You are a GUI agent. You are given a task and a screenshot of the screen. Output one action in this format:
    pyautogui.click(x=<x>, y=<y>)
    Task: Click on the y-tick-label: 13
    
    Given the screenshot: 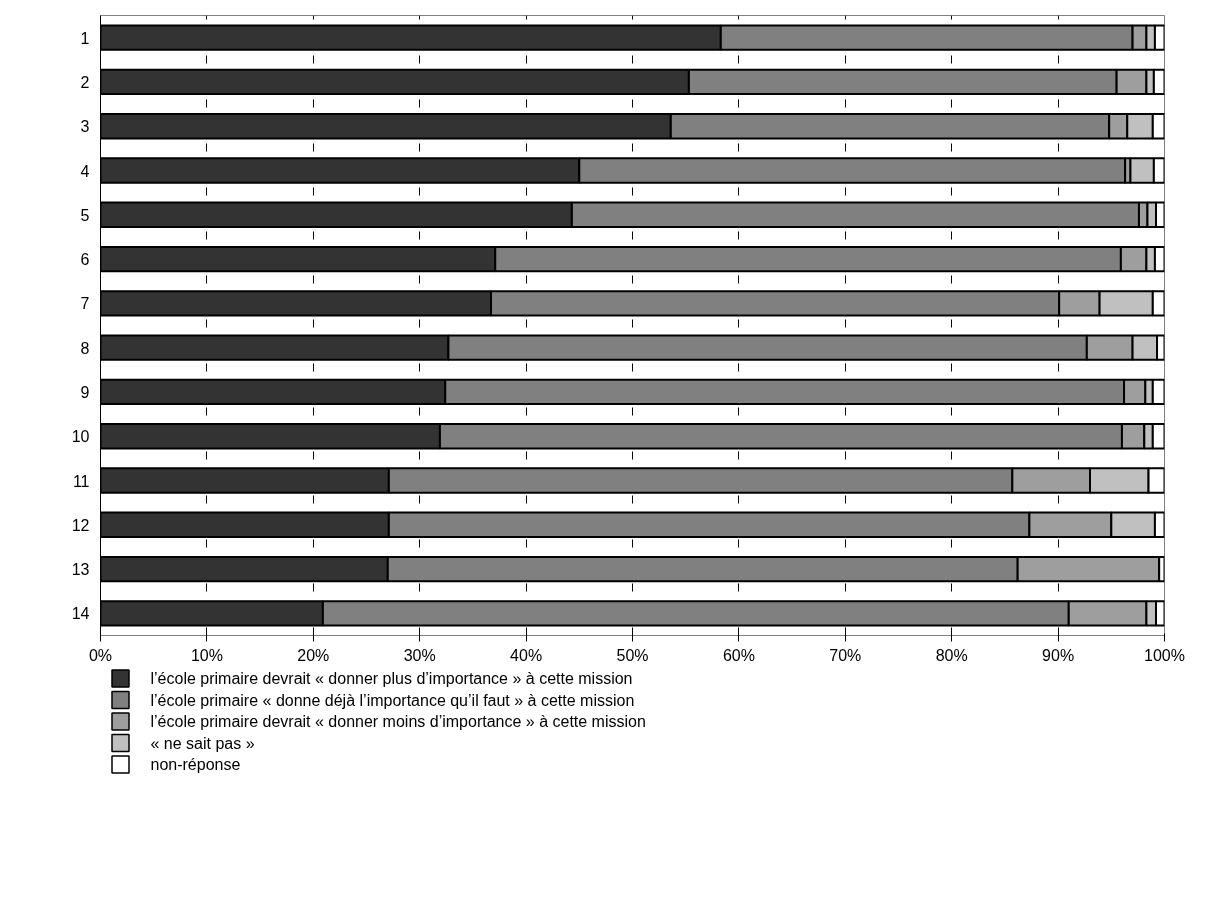 What is the action you would take?
    pyautogui.click(x=80, y=570)
    